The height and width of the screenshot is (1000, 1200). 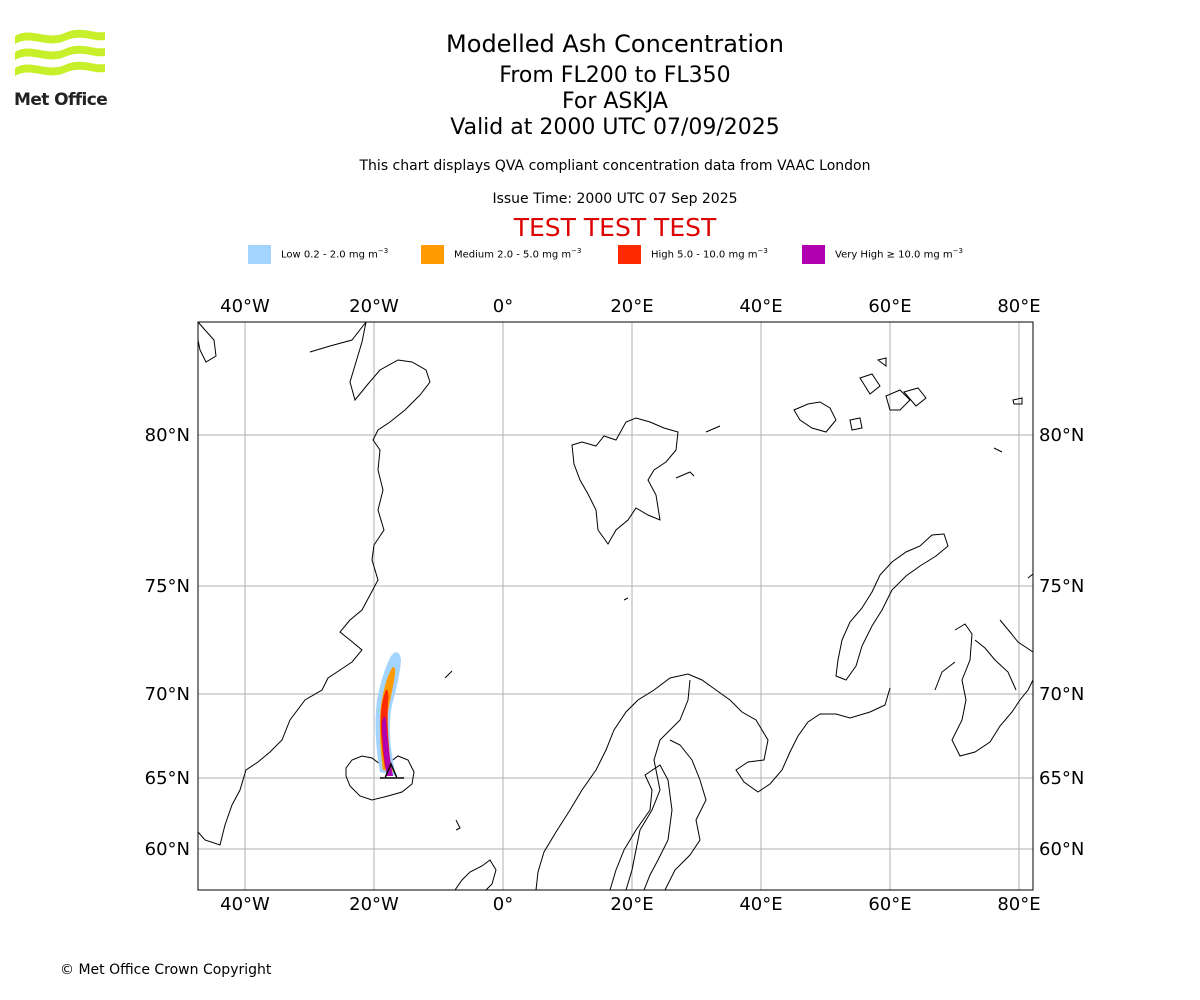 What do you see at coordinates (975, 665) in the screenshot?
I see `coast-ob-gulf` at bounding box center [975, 665].